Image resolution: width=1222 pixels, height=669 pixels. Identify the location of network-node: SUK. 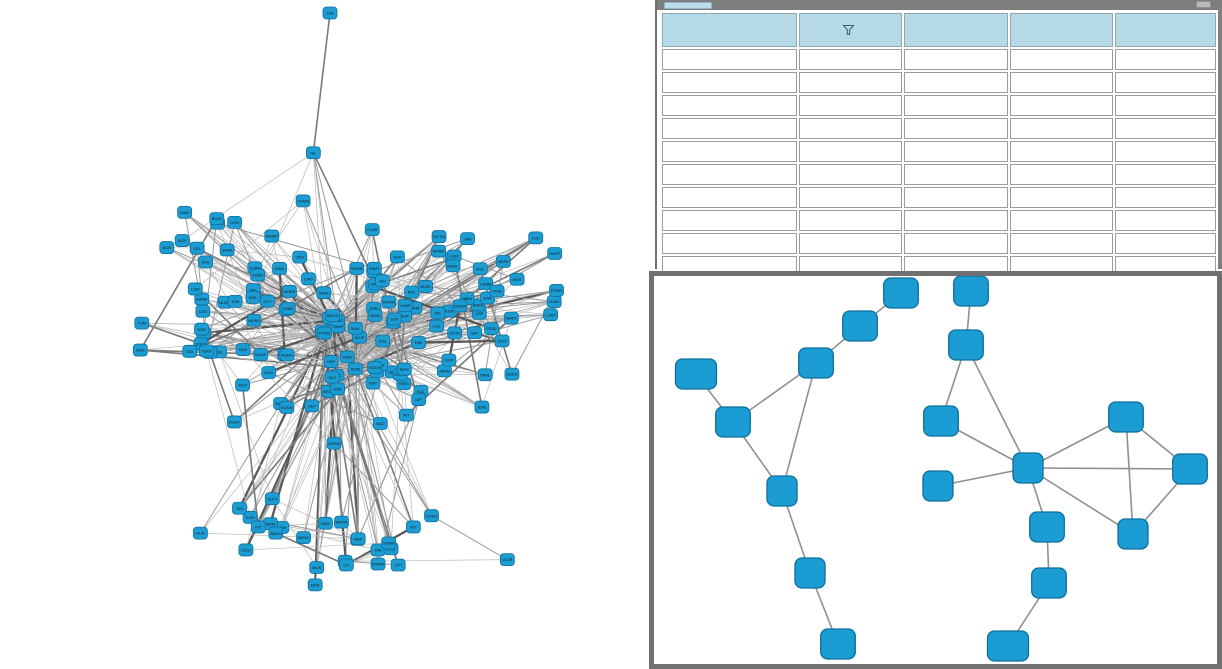
(394, 319).